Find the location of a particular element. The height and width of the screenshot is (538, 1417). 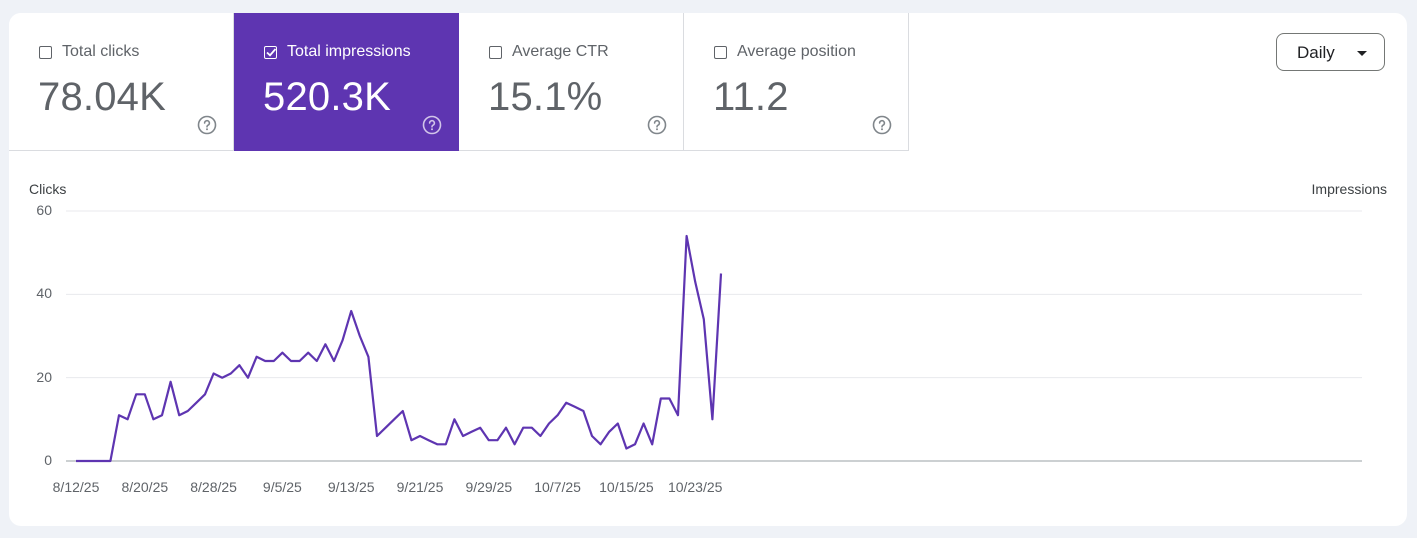

metric-total-clicks: Total clicks 78.04K is located at coordinates (121, 82).